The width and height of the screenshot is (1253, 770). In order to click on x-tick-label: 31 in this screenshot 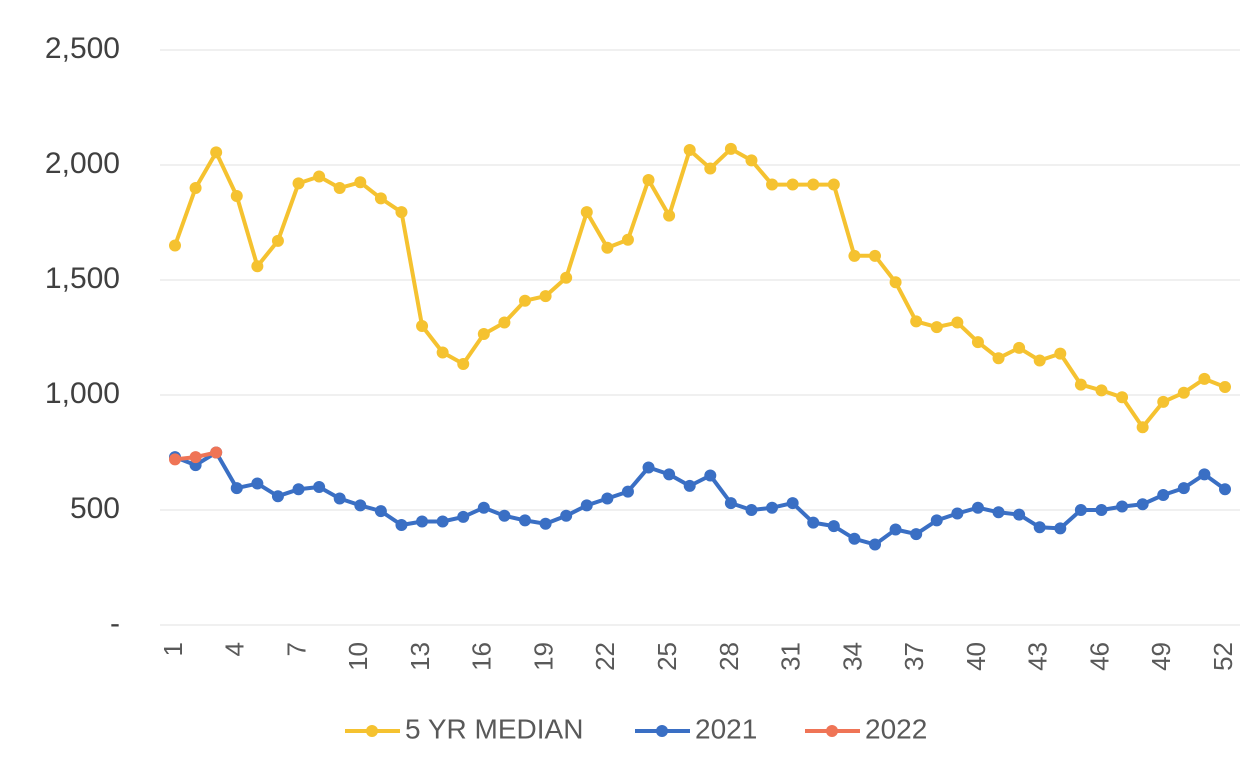, I will do `click(791, 656)`.